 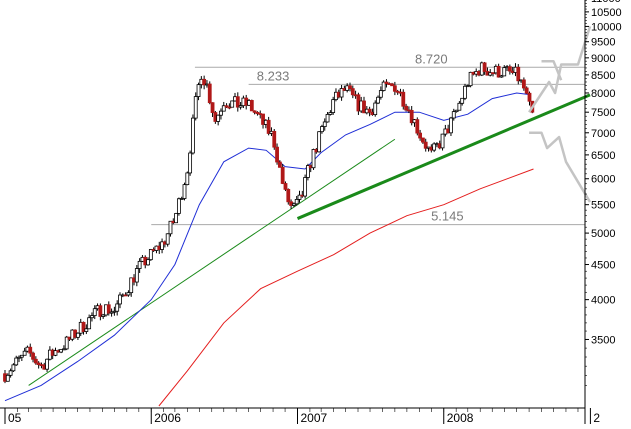 I want to click on y-tick-label: 4000, so click(x=603, y=301).